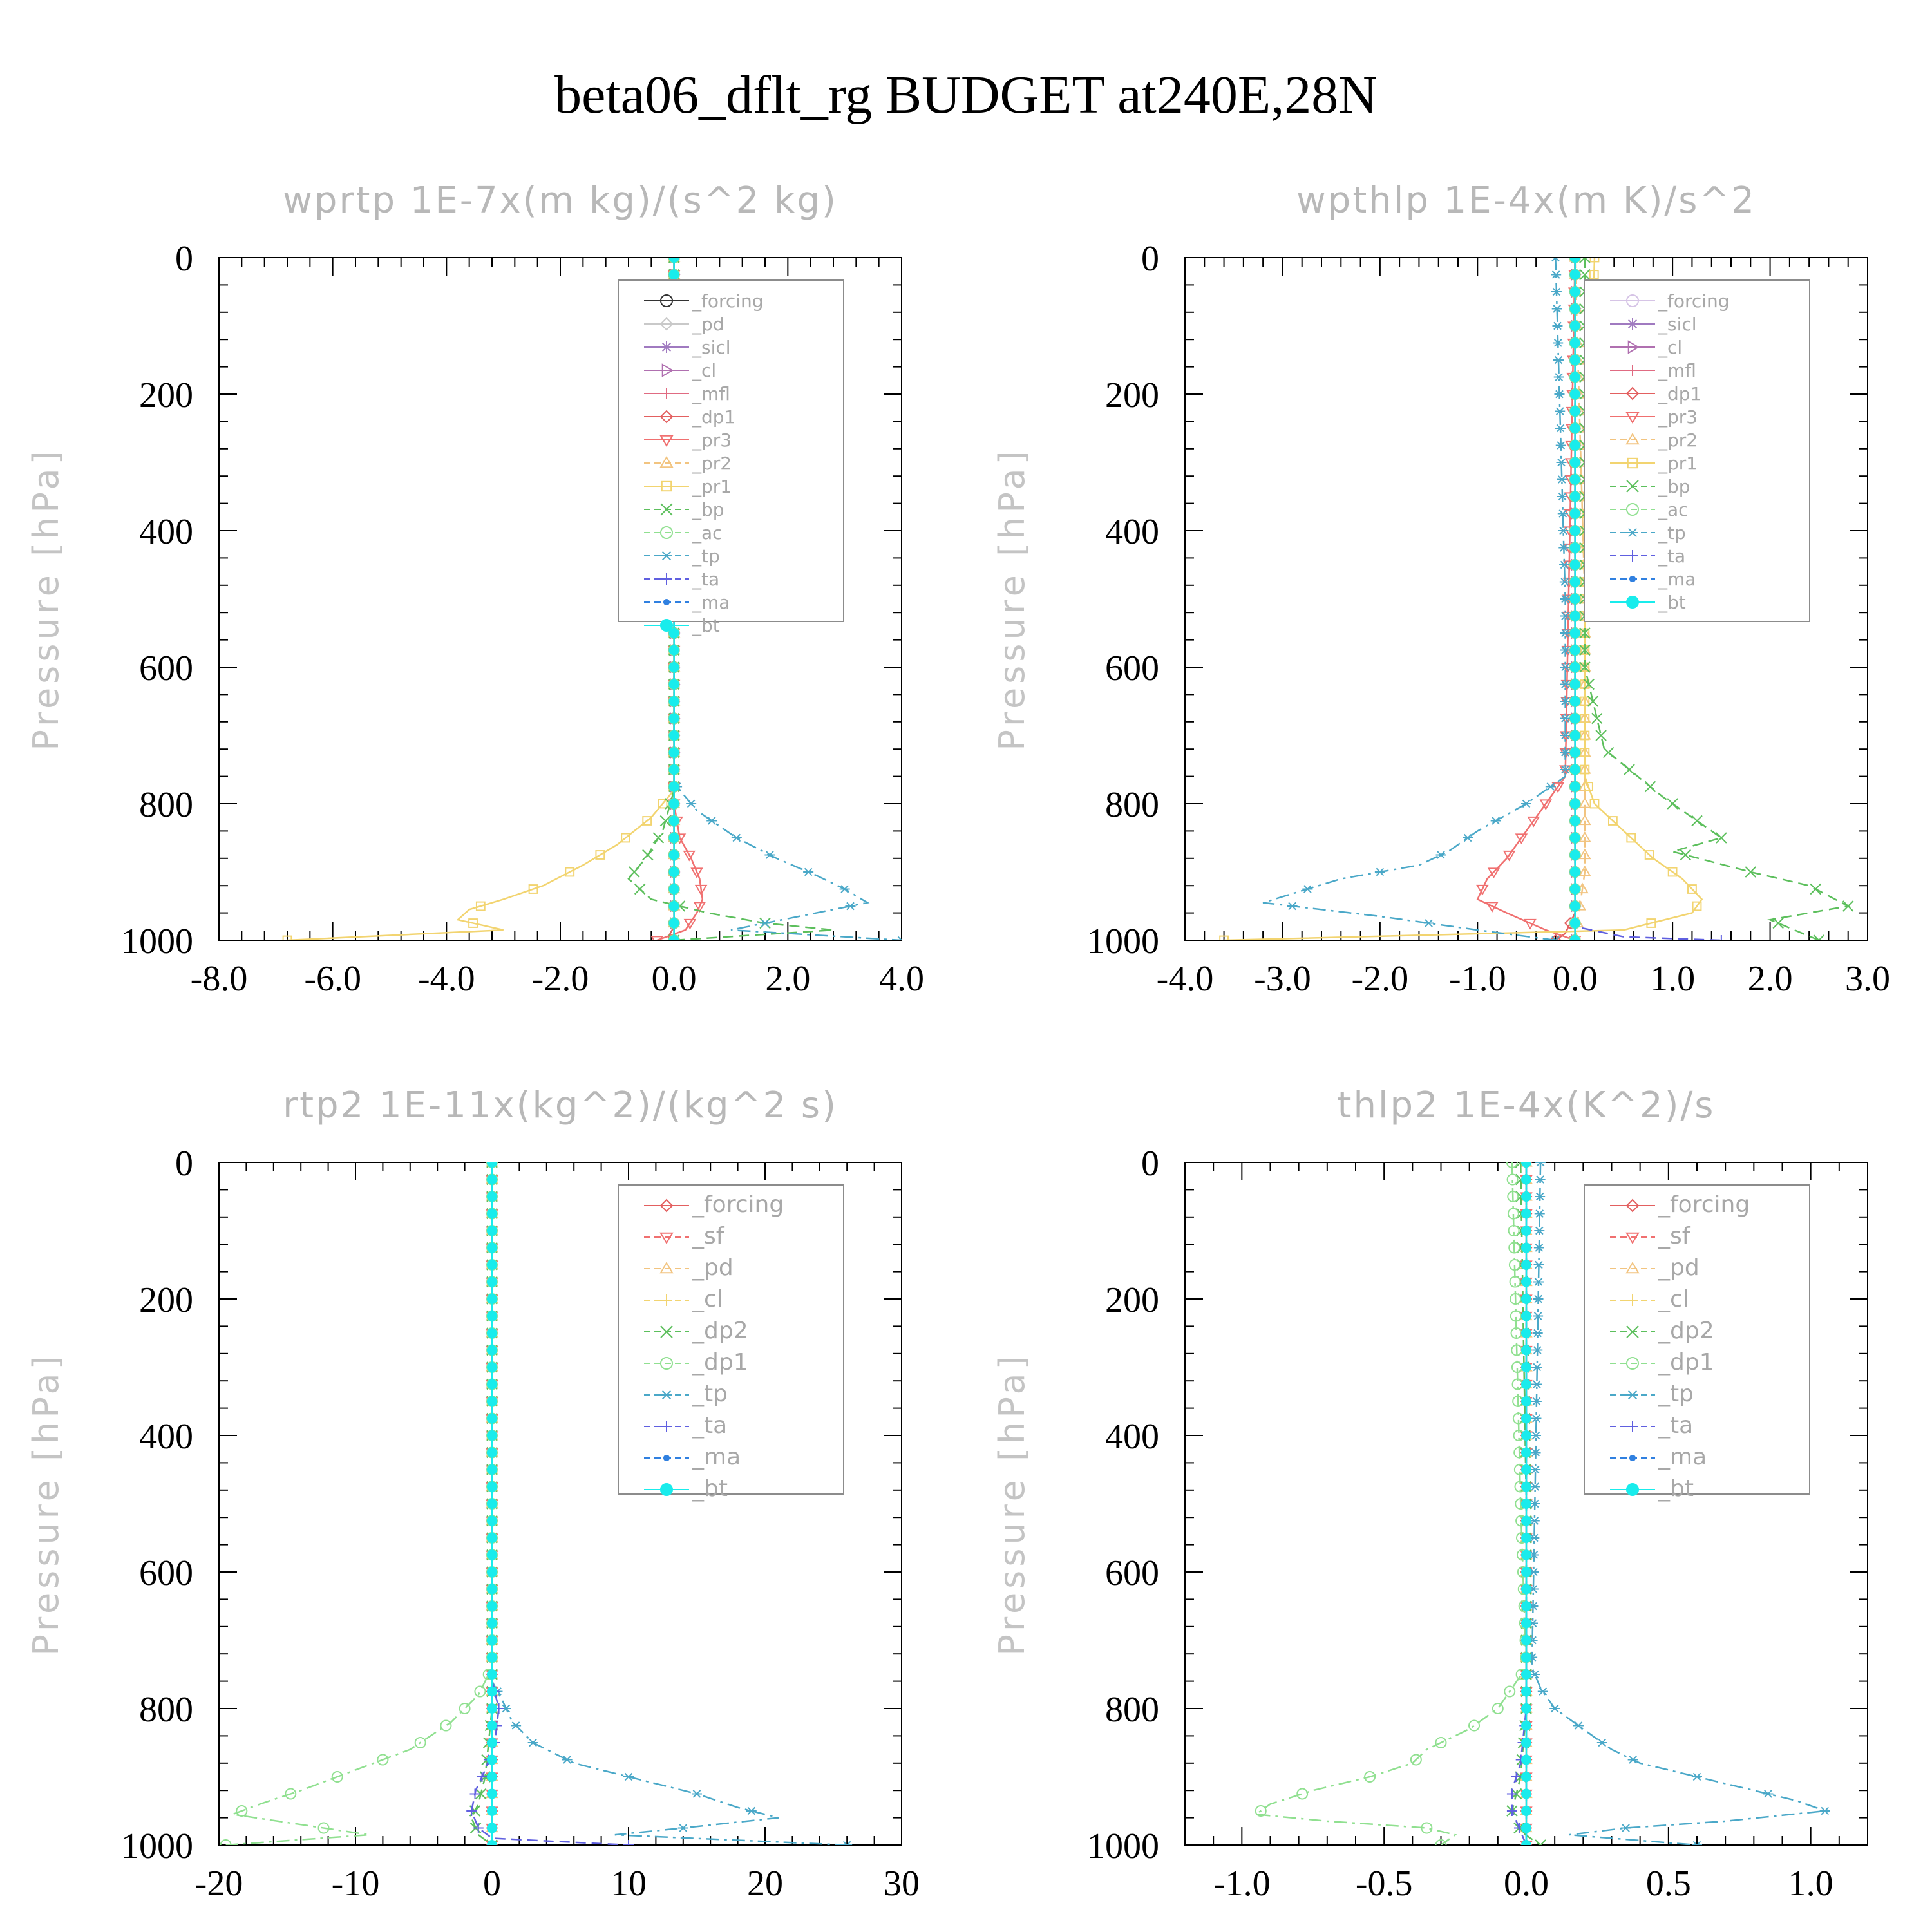  Describe the element at coordinates (675, 979) in the screenshot. I see `x-tick-label: 0.0` at that location.